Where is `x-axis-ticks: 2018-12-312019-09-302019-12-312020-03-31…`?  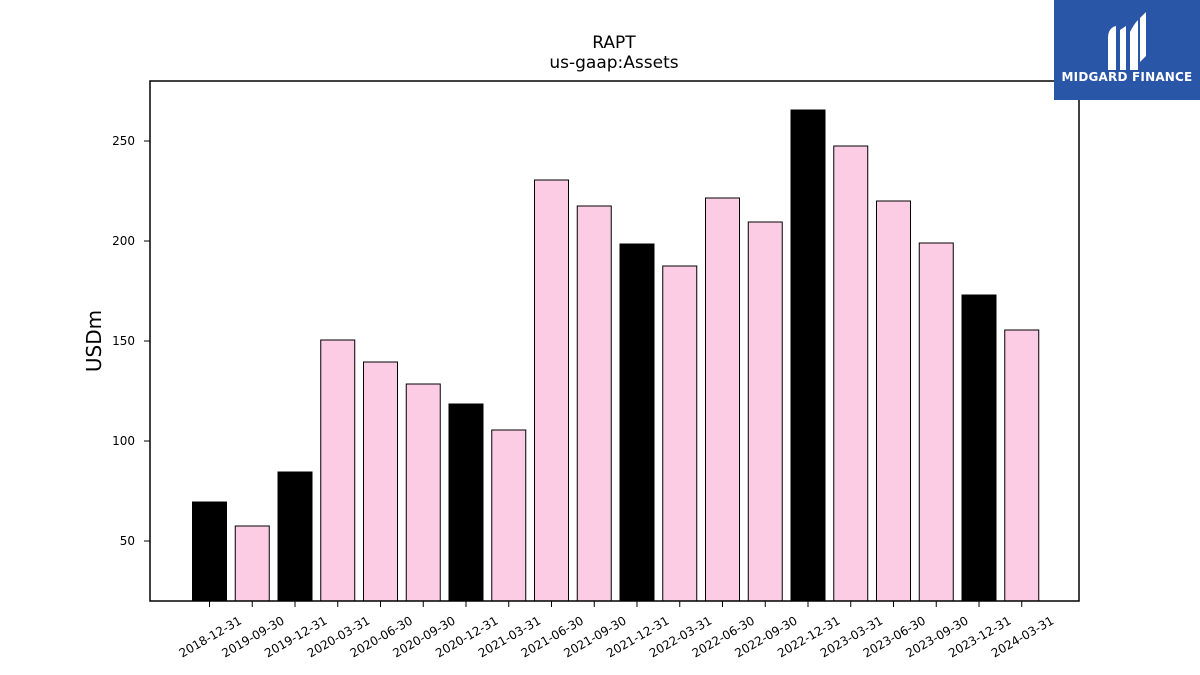
x-axis-ticks: 2018-12-312019-09-302019-12-312020-03-31… is located at coordinates (616, 630).